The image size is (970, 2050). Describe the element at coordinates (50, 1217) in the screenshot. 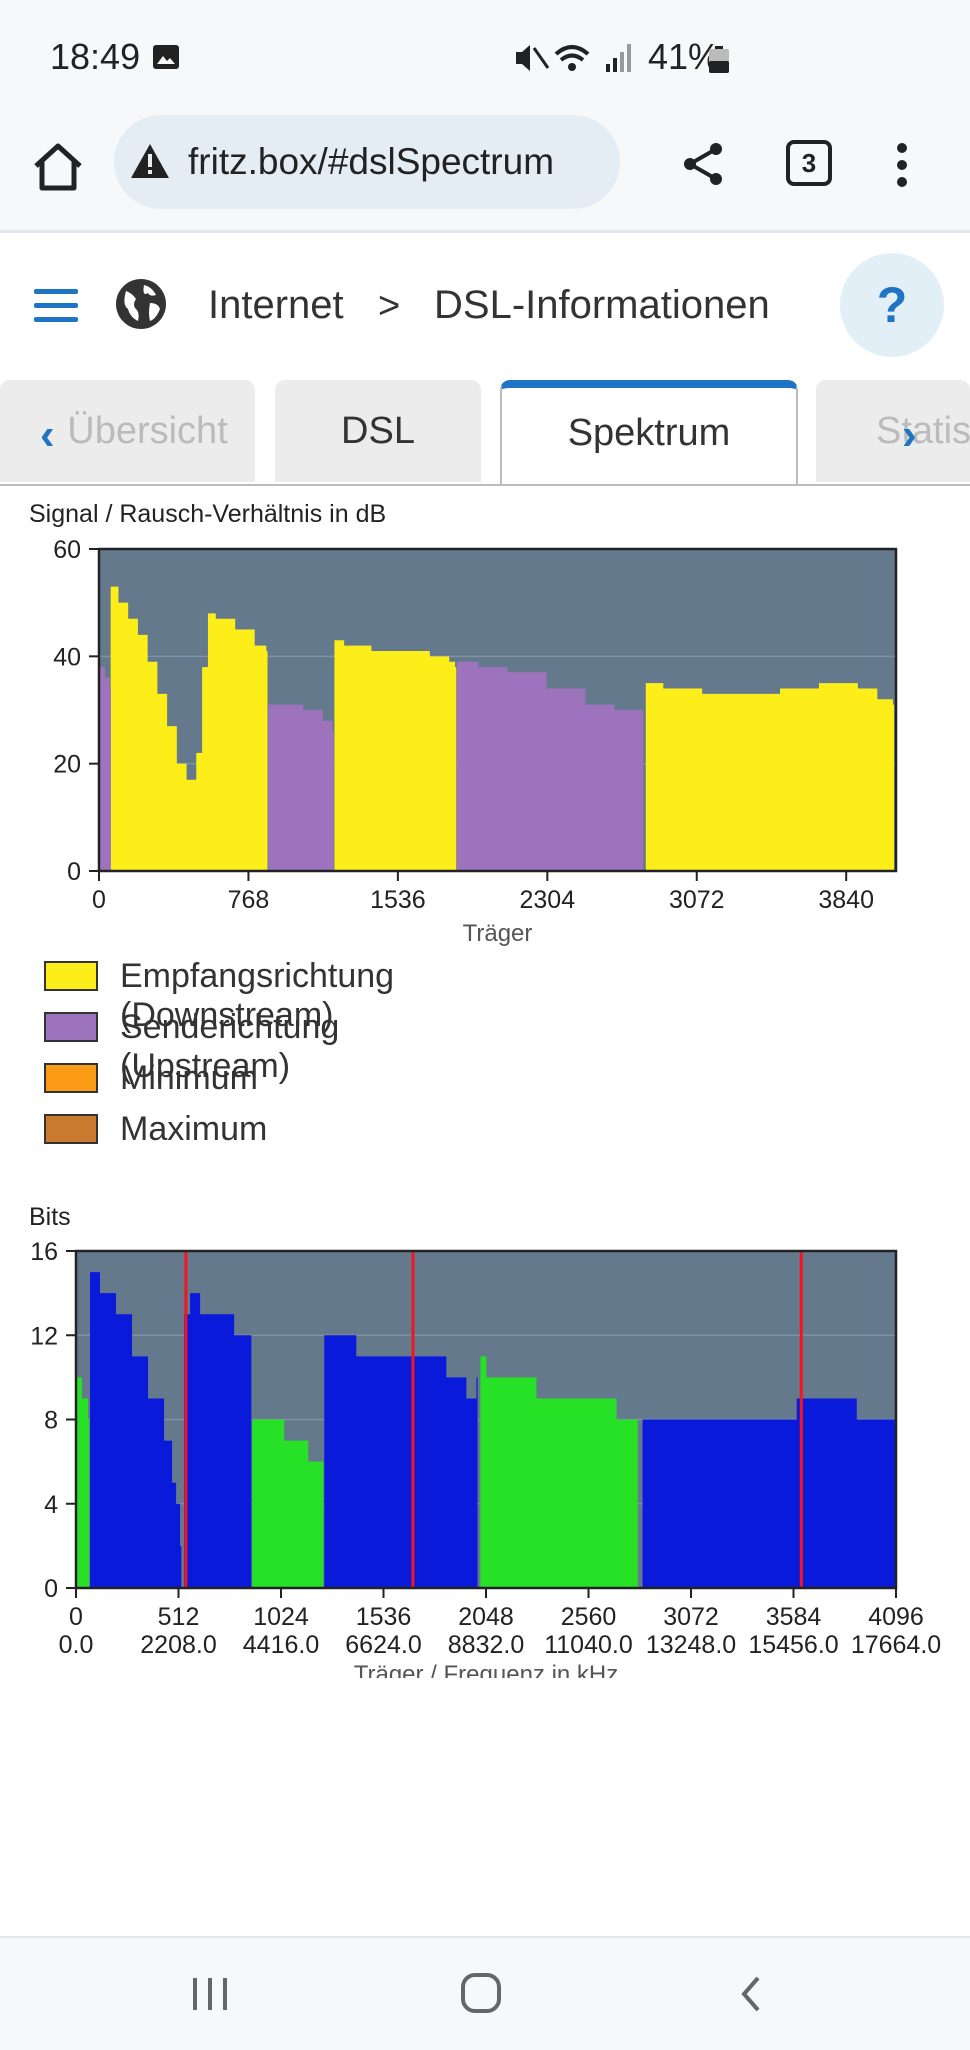

I see `chart2-title: Bits` at that location.